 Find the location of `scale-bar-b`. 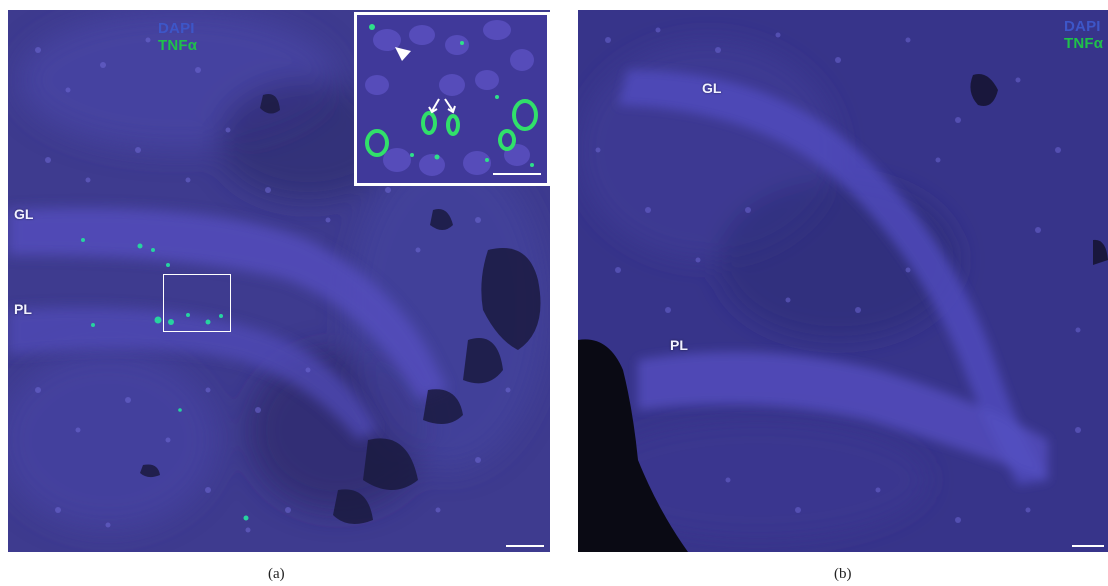

scale-bar-b is located at coordinates (1088, 546).